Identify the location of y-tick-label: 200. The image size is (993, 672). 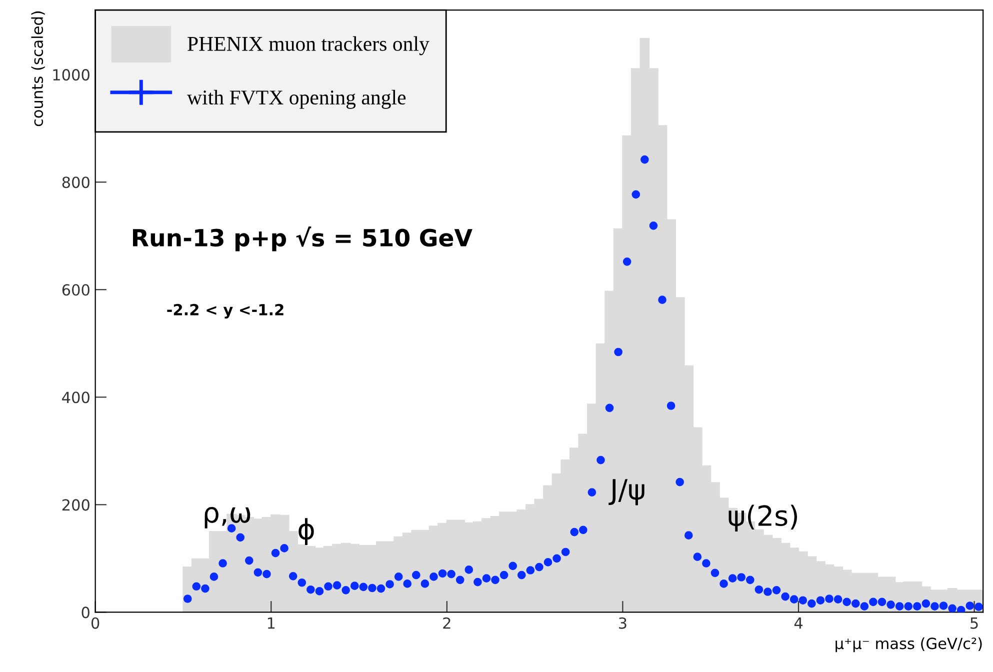
(76, 505).